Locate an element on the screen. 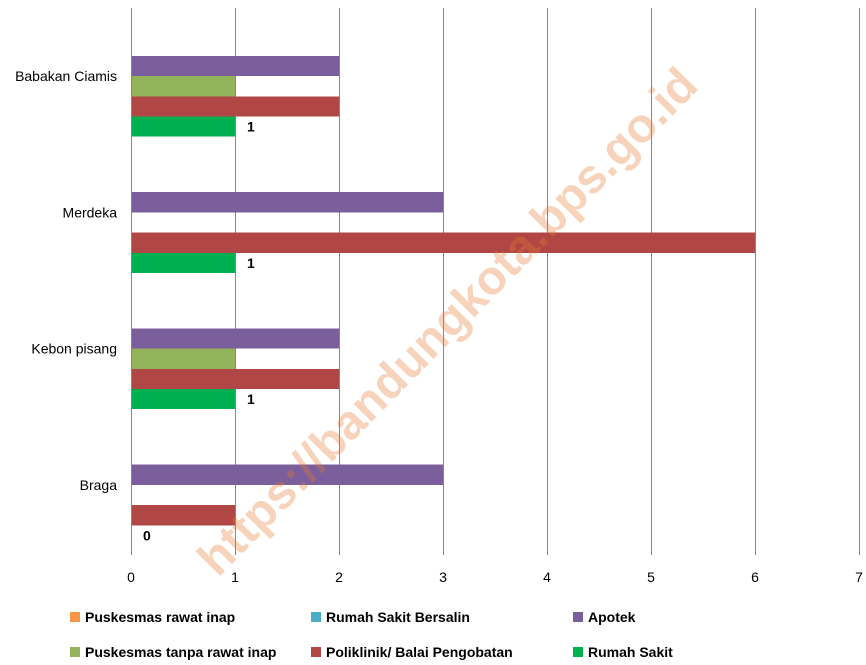 This screenshot has height=665, width=866. bar-apotek-braga is located at coordinates (287, 474).